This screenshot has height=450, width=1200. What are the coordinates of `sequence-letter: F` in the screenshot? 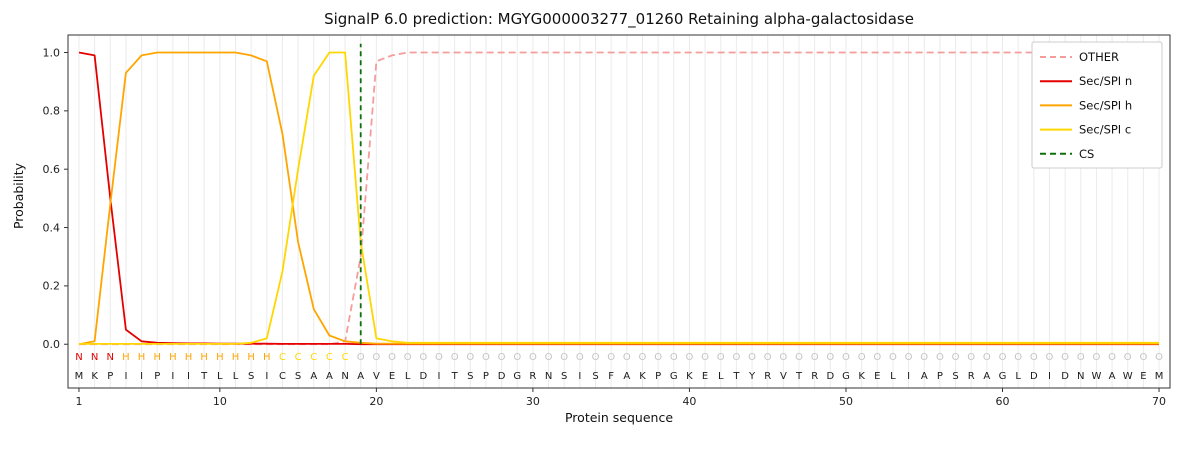 It's located at (611, 376).